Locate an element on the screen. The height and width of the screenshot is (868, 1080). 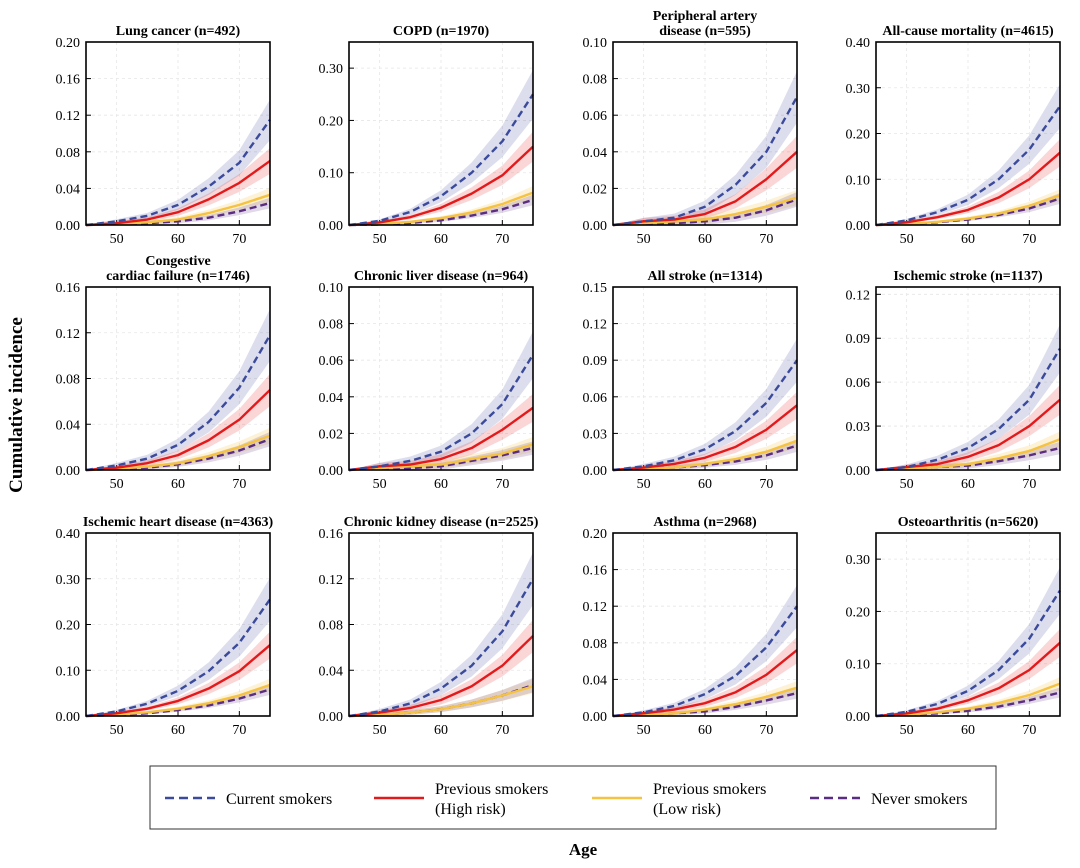
subplot-title: Ischemic heart disease (n=4363) is located at coordinates (178, 522).